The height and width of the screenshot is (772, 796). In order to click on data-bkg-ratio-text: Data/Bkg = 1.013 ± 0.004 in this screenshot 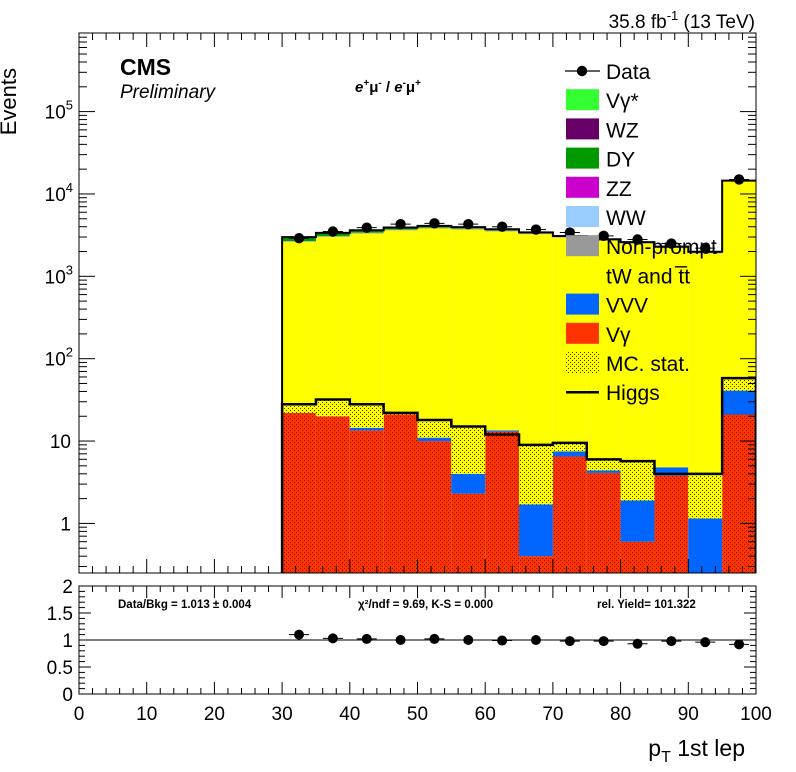, I will do `click(185, 605)`.